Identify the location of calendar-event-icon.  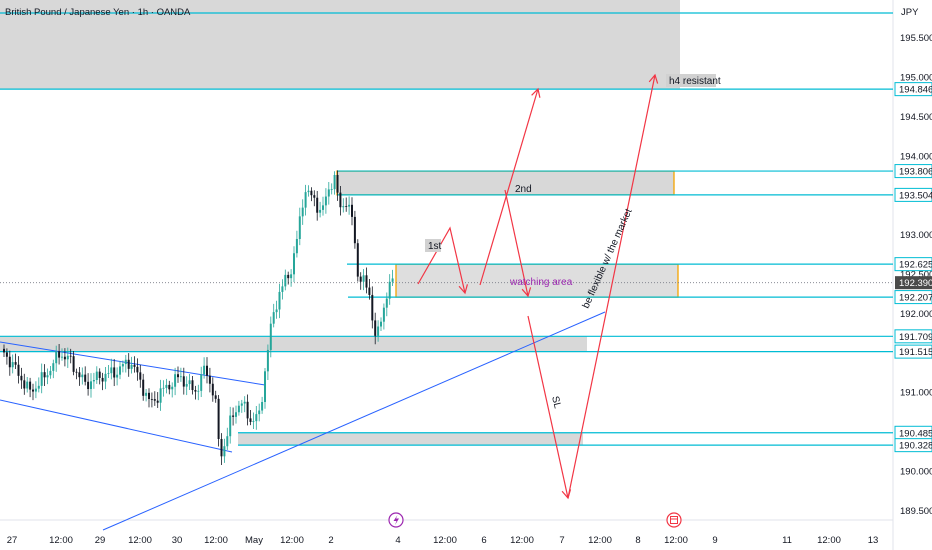
(674, 520).